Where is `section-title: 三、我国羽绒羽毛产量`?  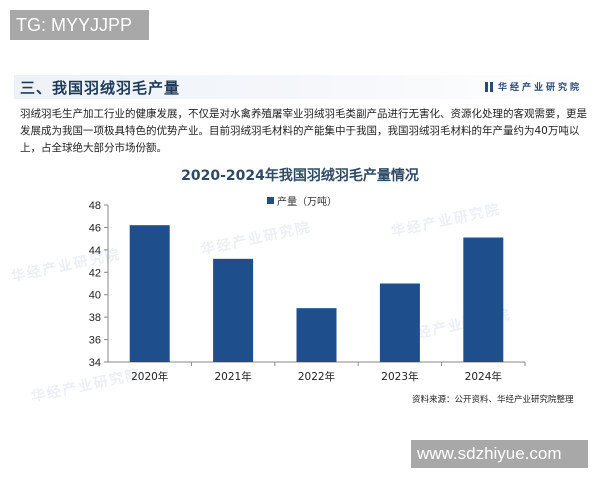
section-title: 三、我国羽绒羽毛产量 is located at coordinates (100, 88).